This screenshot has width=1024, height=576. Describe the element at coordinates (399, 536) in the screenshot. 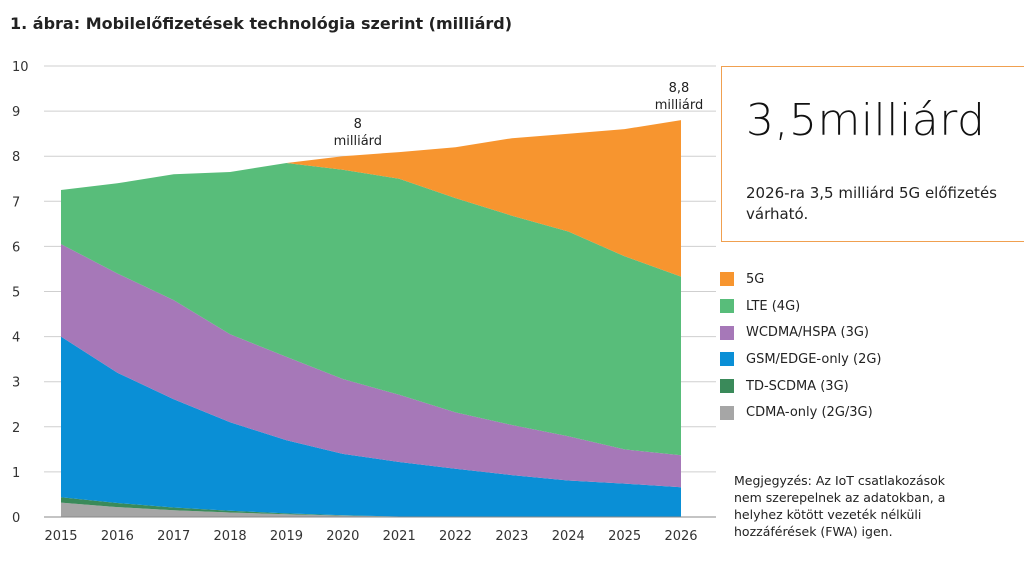

I see `x-tick-label: 2021` at that location.